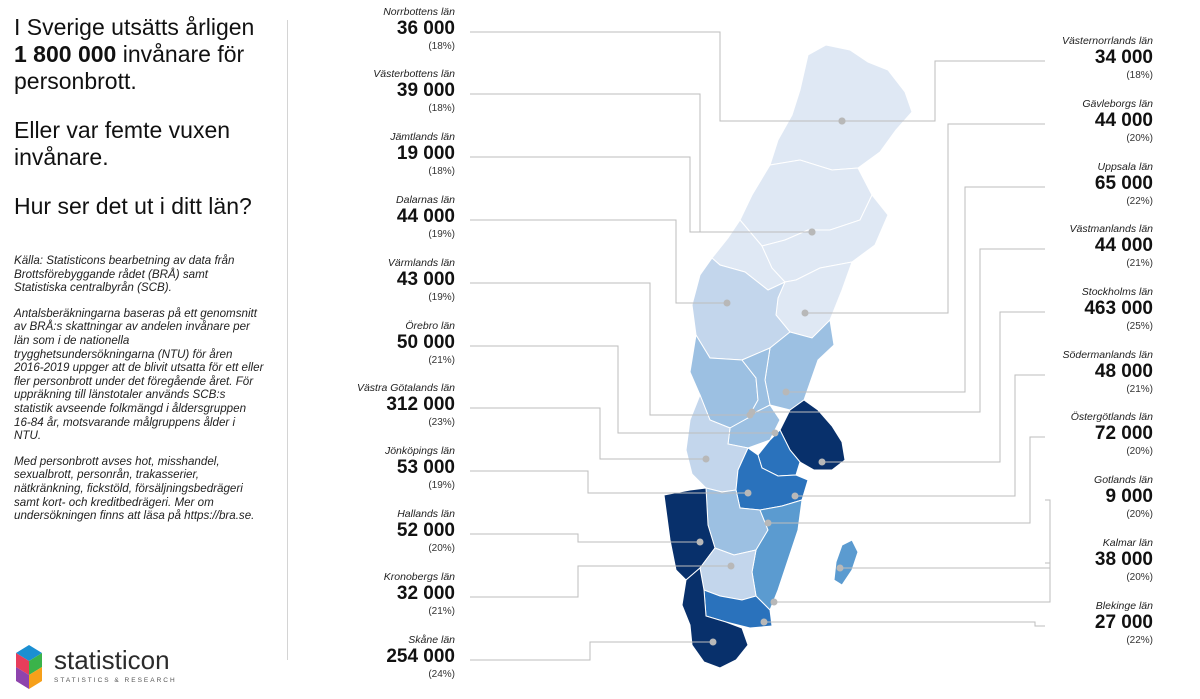  Describe the element at coordinates (1107, 355) in the screenshot. I see `county-name: Södermanlands län` at that location.